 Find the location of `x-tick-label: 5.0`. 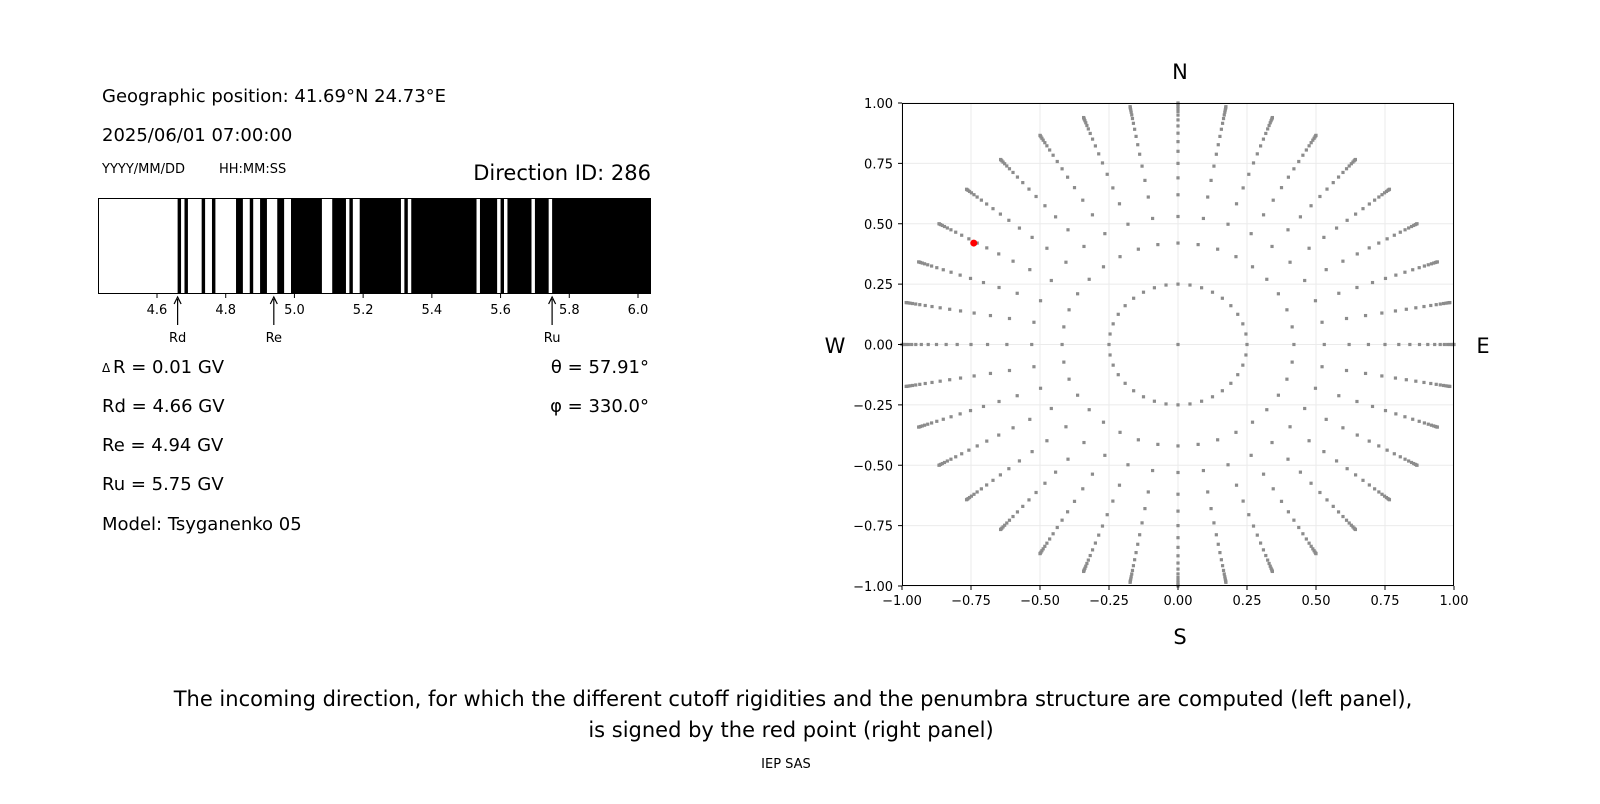

x-tick-label: 5.0 is located at coordinates (294, 310).